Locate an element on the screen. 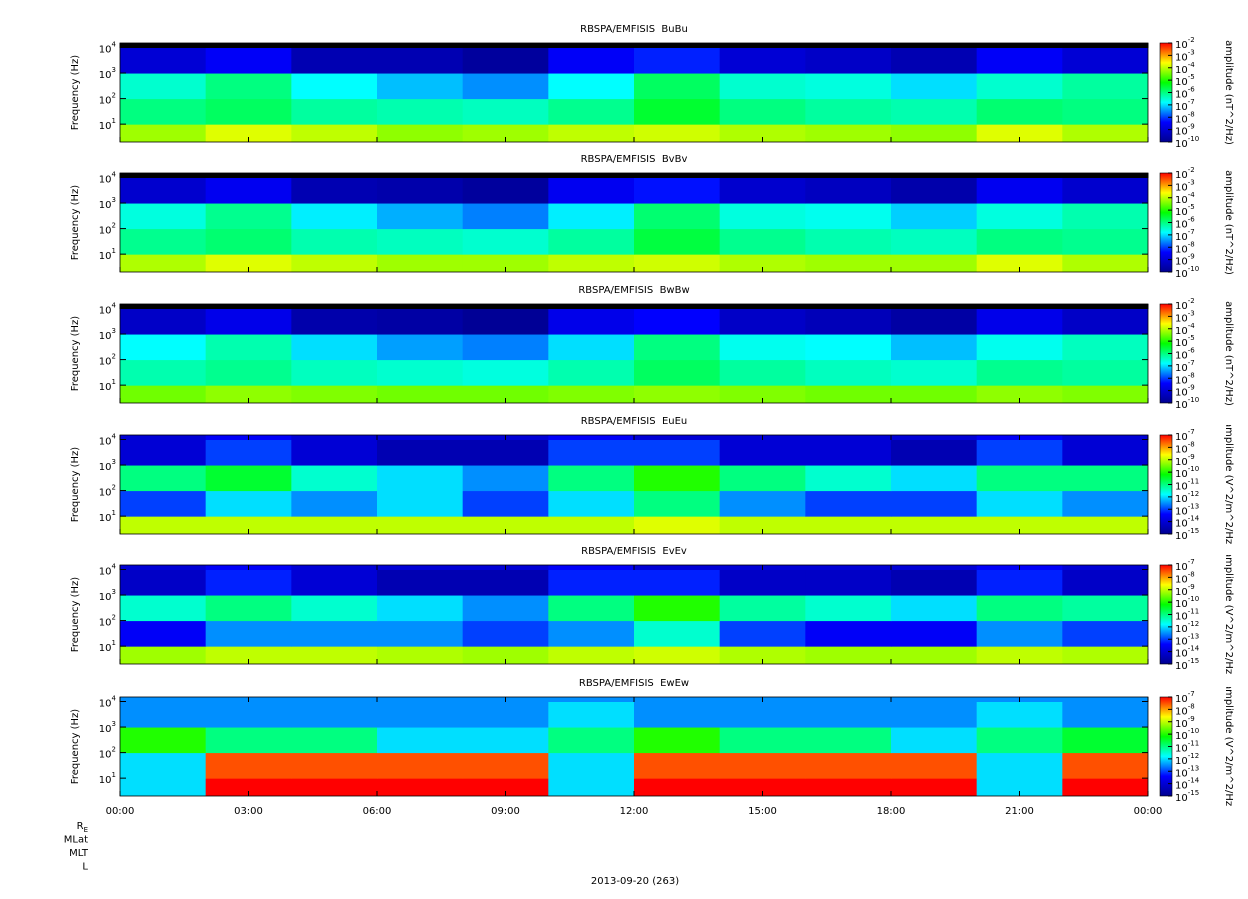 The height and width of the screenshot is (899, 1248). x-tick-label: 15:00 is located at coordinates (762, 811).